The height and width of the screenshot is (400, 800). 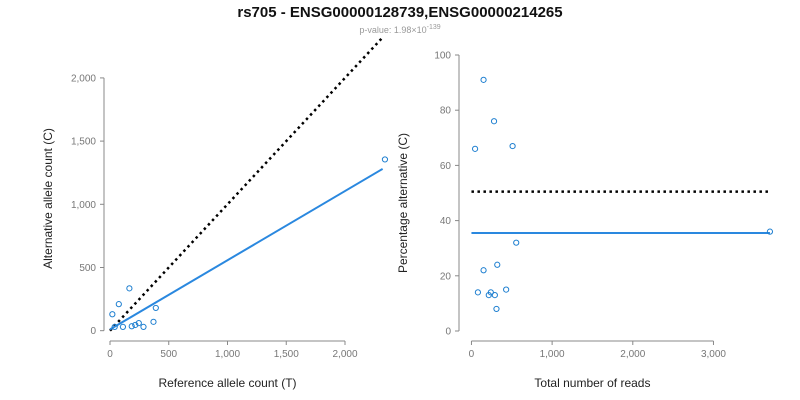 What do you see at coordinates (83, 142) in the screenshot?
I see `left-y-tick-label: 1,500` at bounding box center [83, 142].